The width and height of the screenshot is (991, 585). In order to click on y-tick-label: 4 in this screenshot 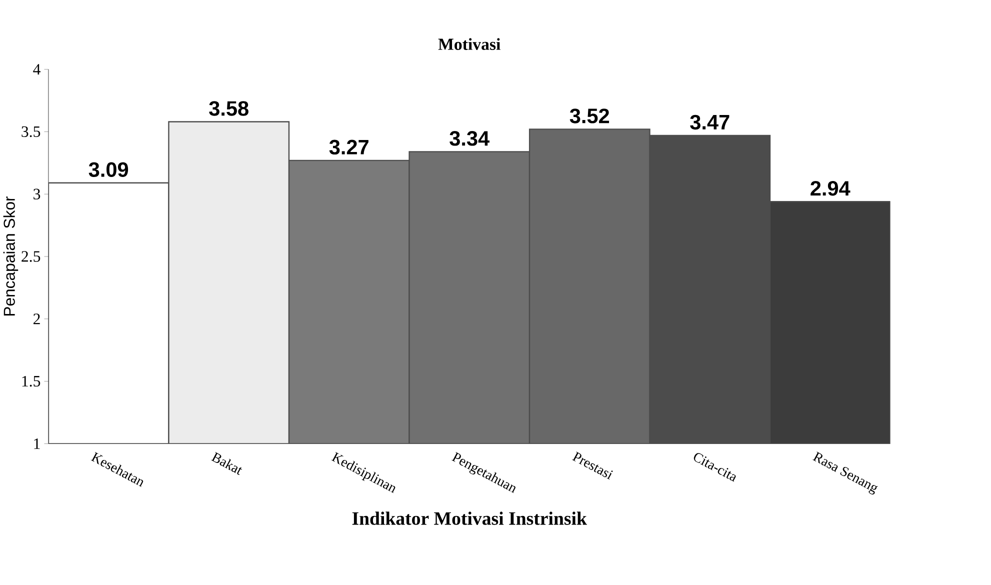, I will do `click(36, 69)`.